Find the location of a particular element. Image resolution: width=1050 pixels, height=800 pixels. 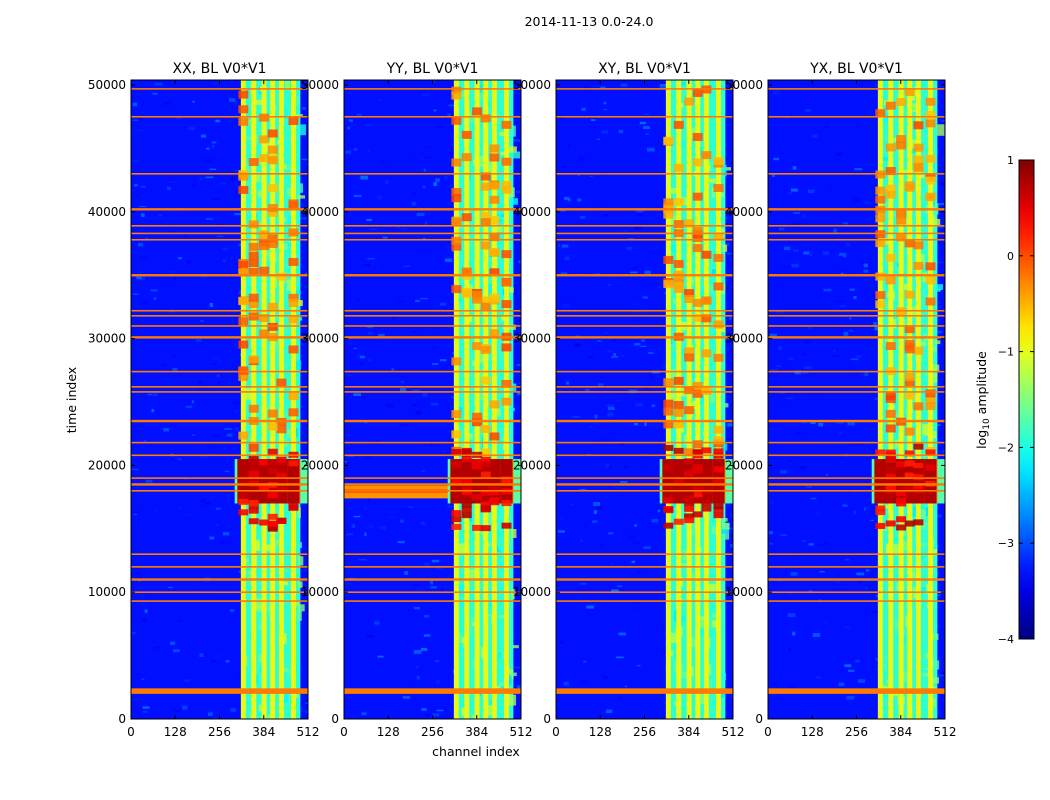

colorbar-tick-label: −2 is located at coordinates (1006, 447).